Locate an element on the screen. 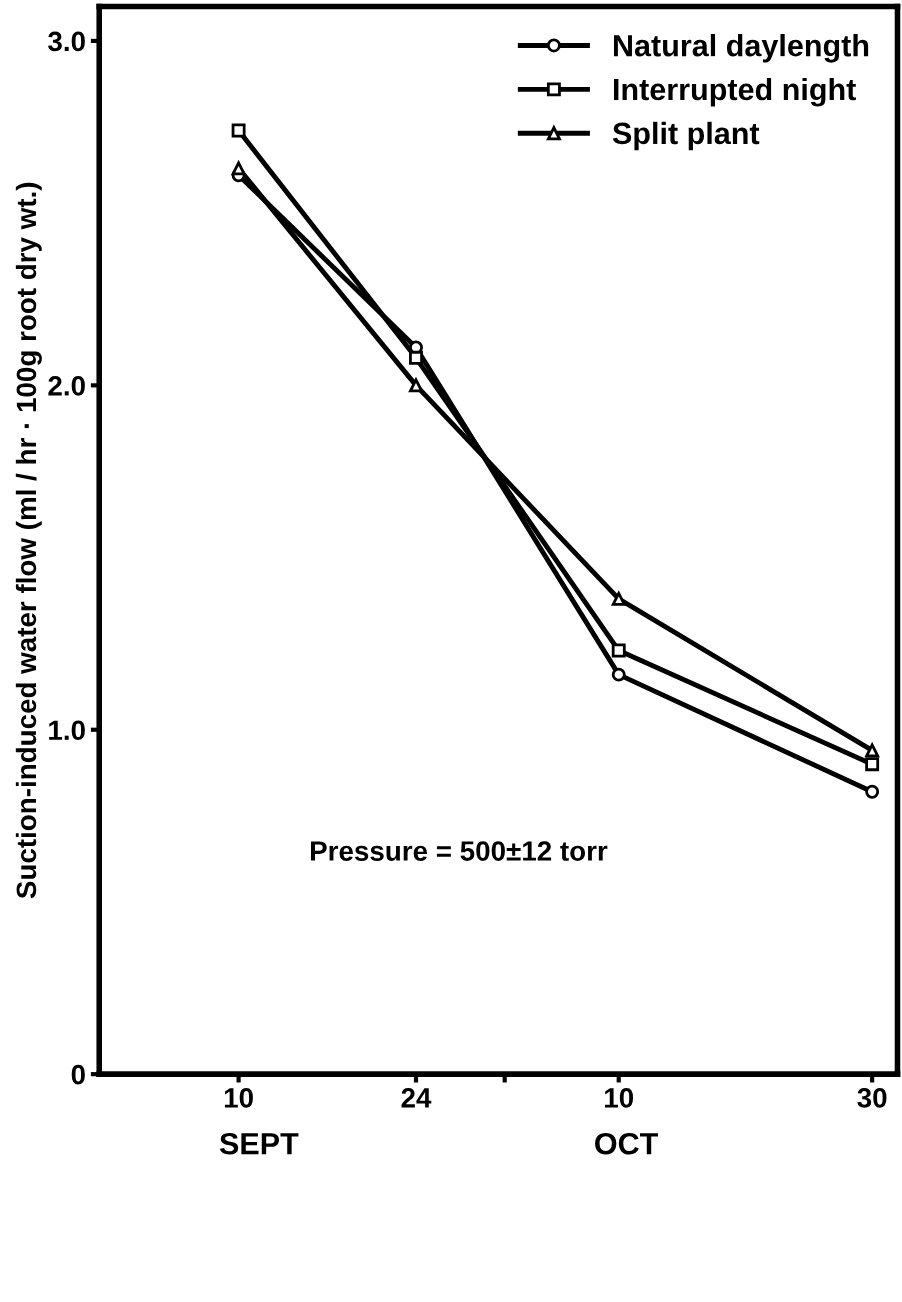 This screenshot has width=902, height=1302. x-tick-label: 24 is located at coordinates (416, 1098).